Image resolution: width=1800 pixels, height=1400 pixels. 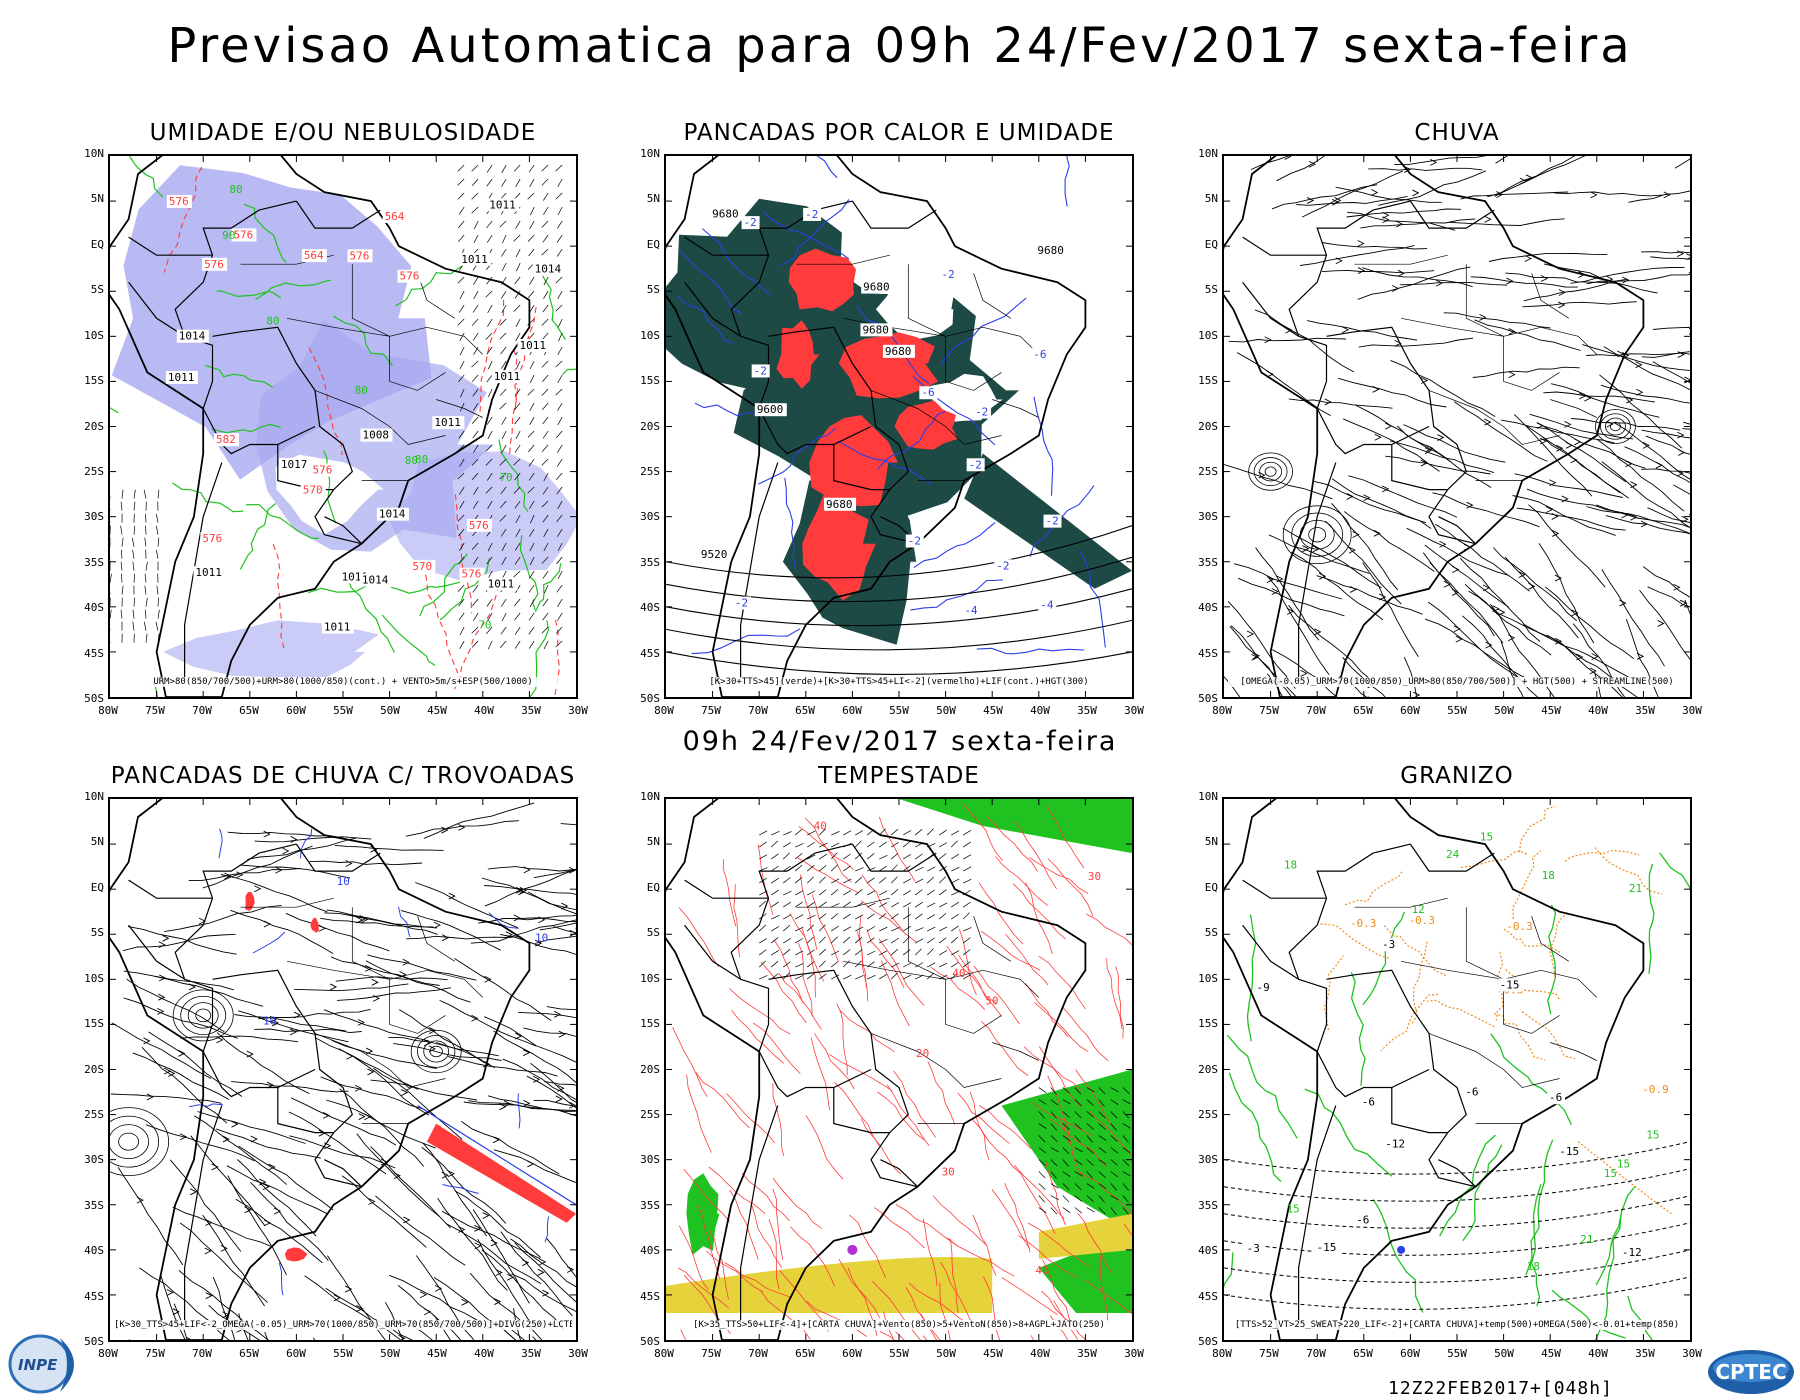 What do you see at coordinates (1208, 1024) in the screenshot?
I see `y-tick-label: 15S` at bounding box center [1208, 1024].